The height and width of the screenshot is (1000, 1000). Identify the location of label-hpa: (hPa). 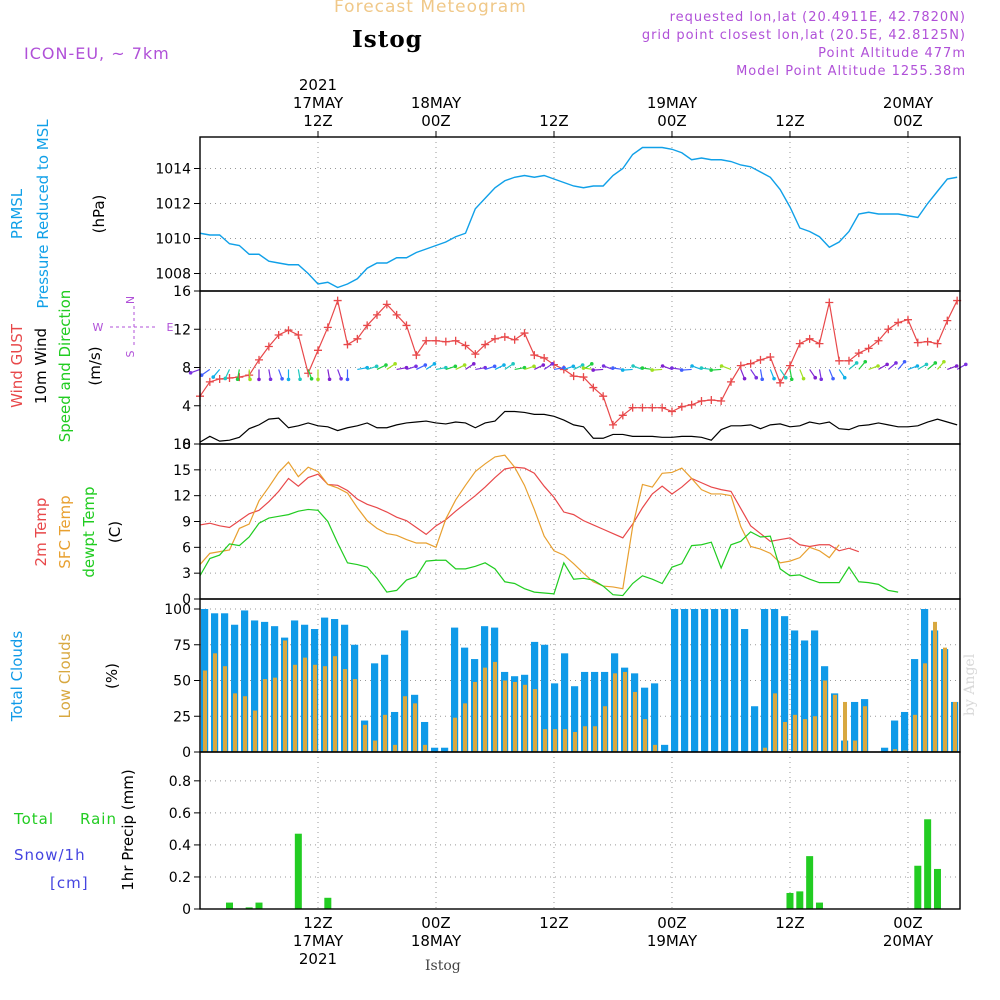
(99, 214).